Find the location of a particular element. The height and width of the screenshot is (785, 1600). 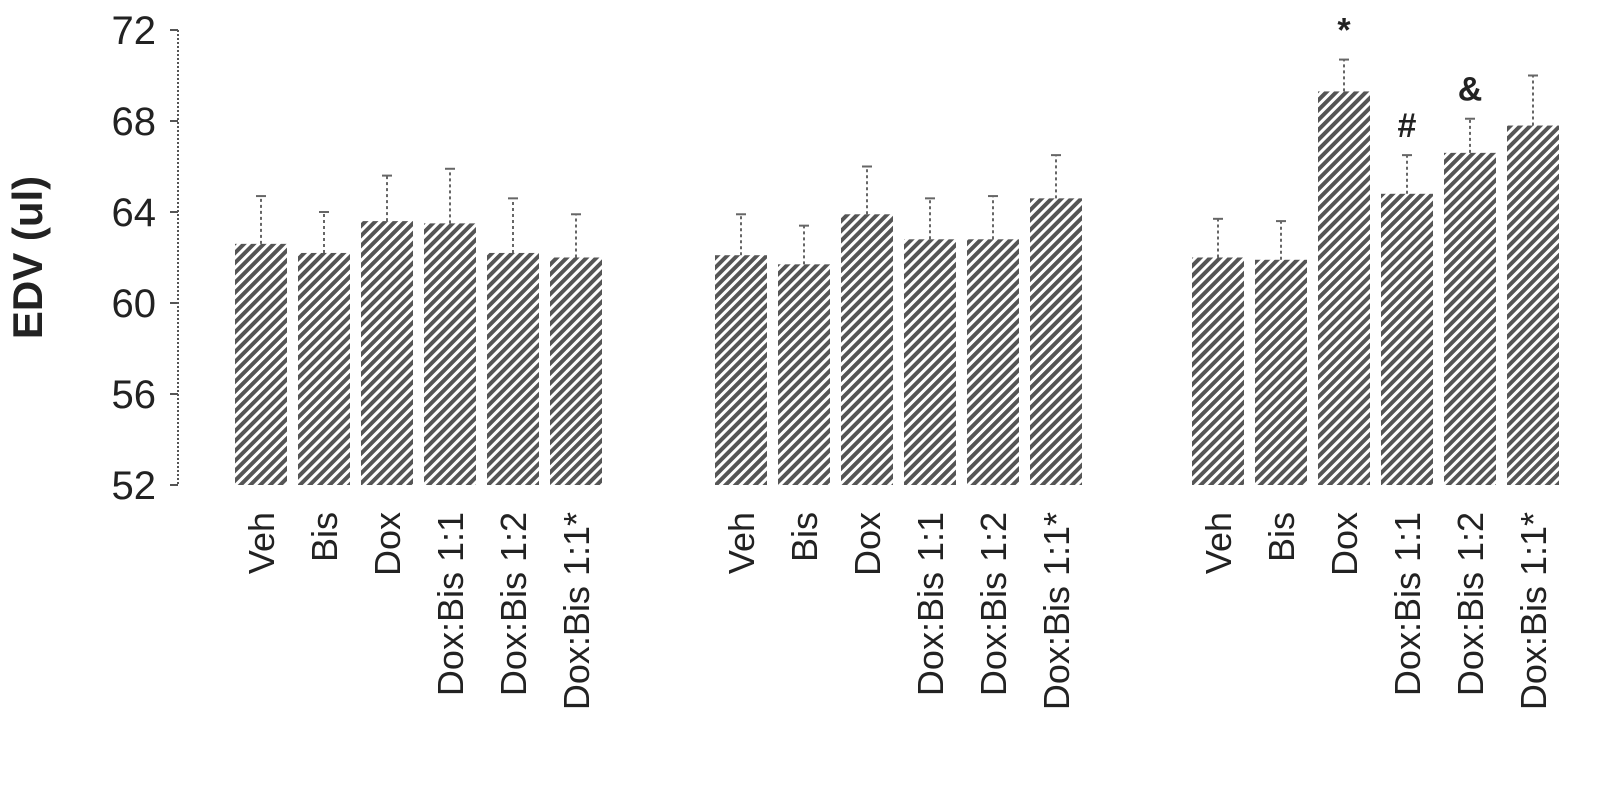

y-axis: 72 68 64 60 56 52 EDV (ul) is located at coordinates (91, 258).